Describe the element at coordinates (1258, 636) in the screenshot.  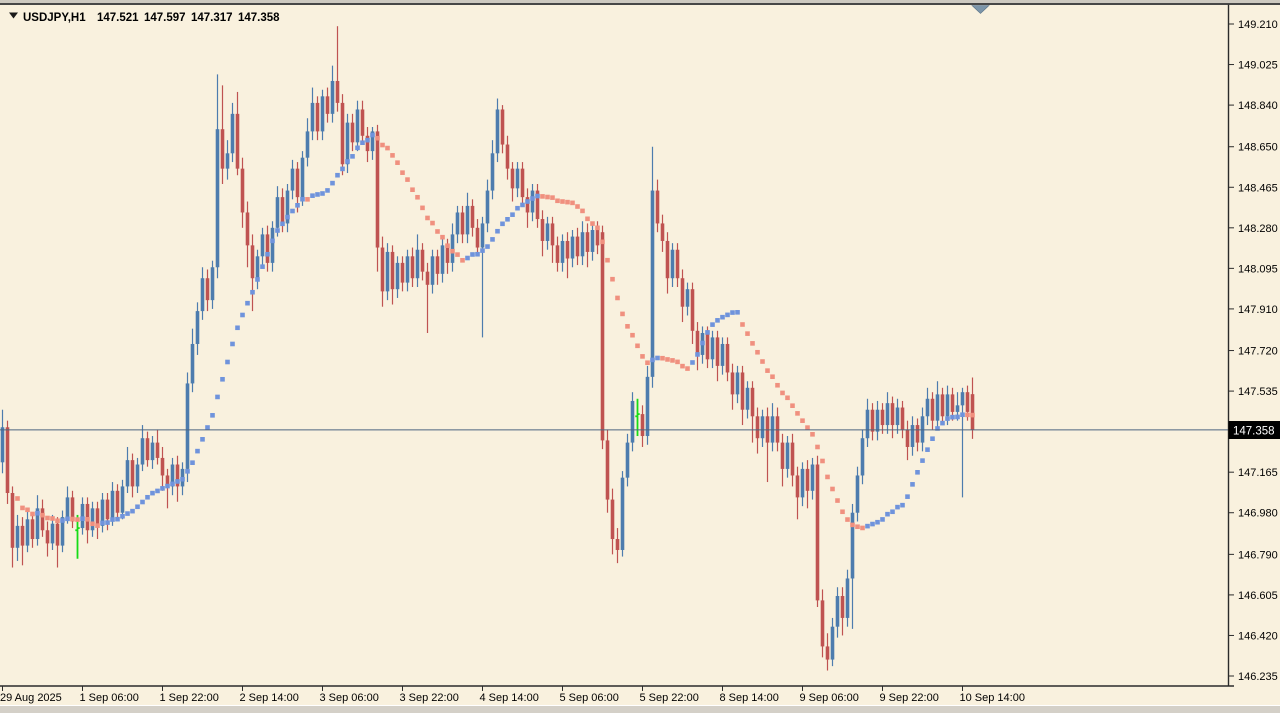
I see `price-axis-label: 146.420` at that location.